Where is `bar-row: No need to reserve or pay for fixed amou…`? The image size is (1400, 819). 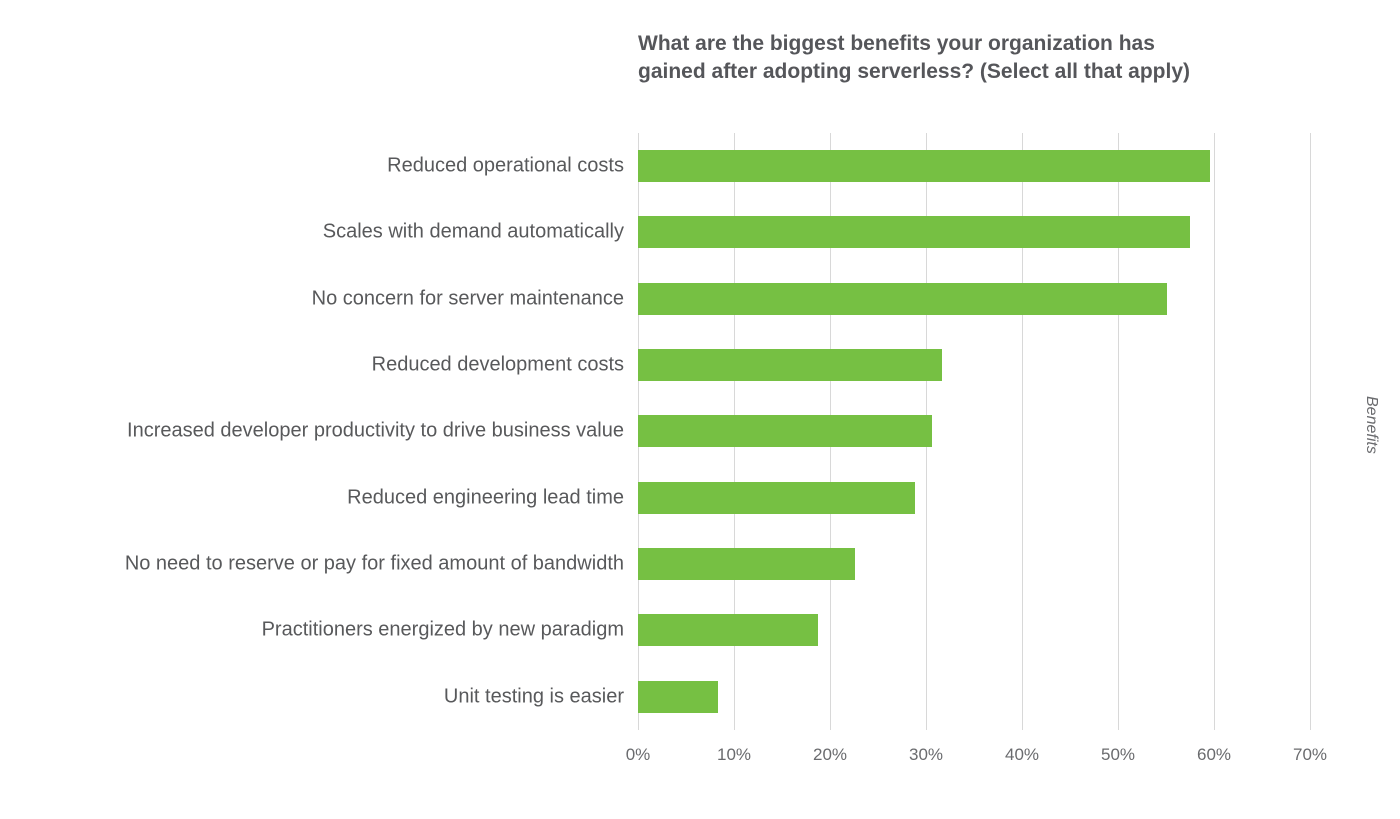 bar-row: No need to reserve or pay for fixed amou… is located at coordinates (717, 564).